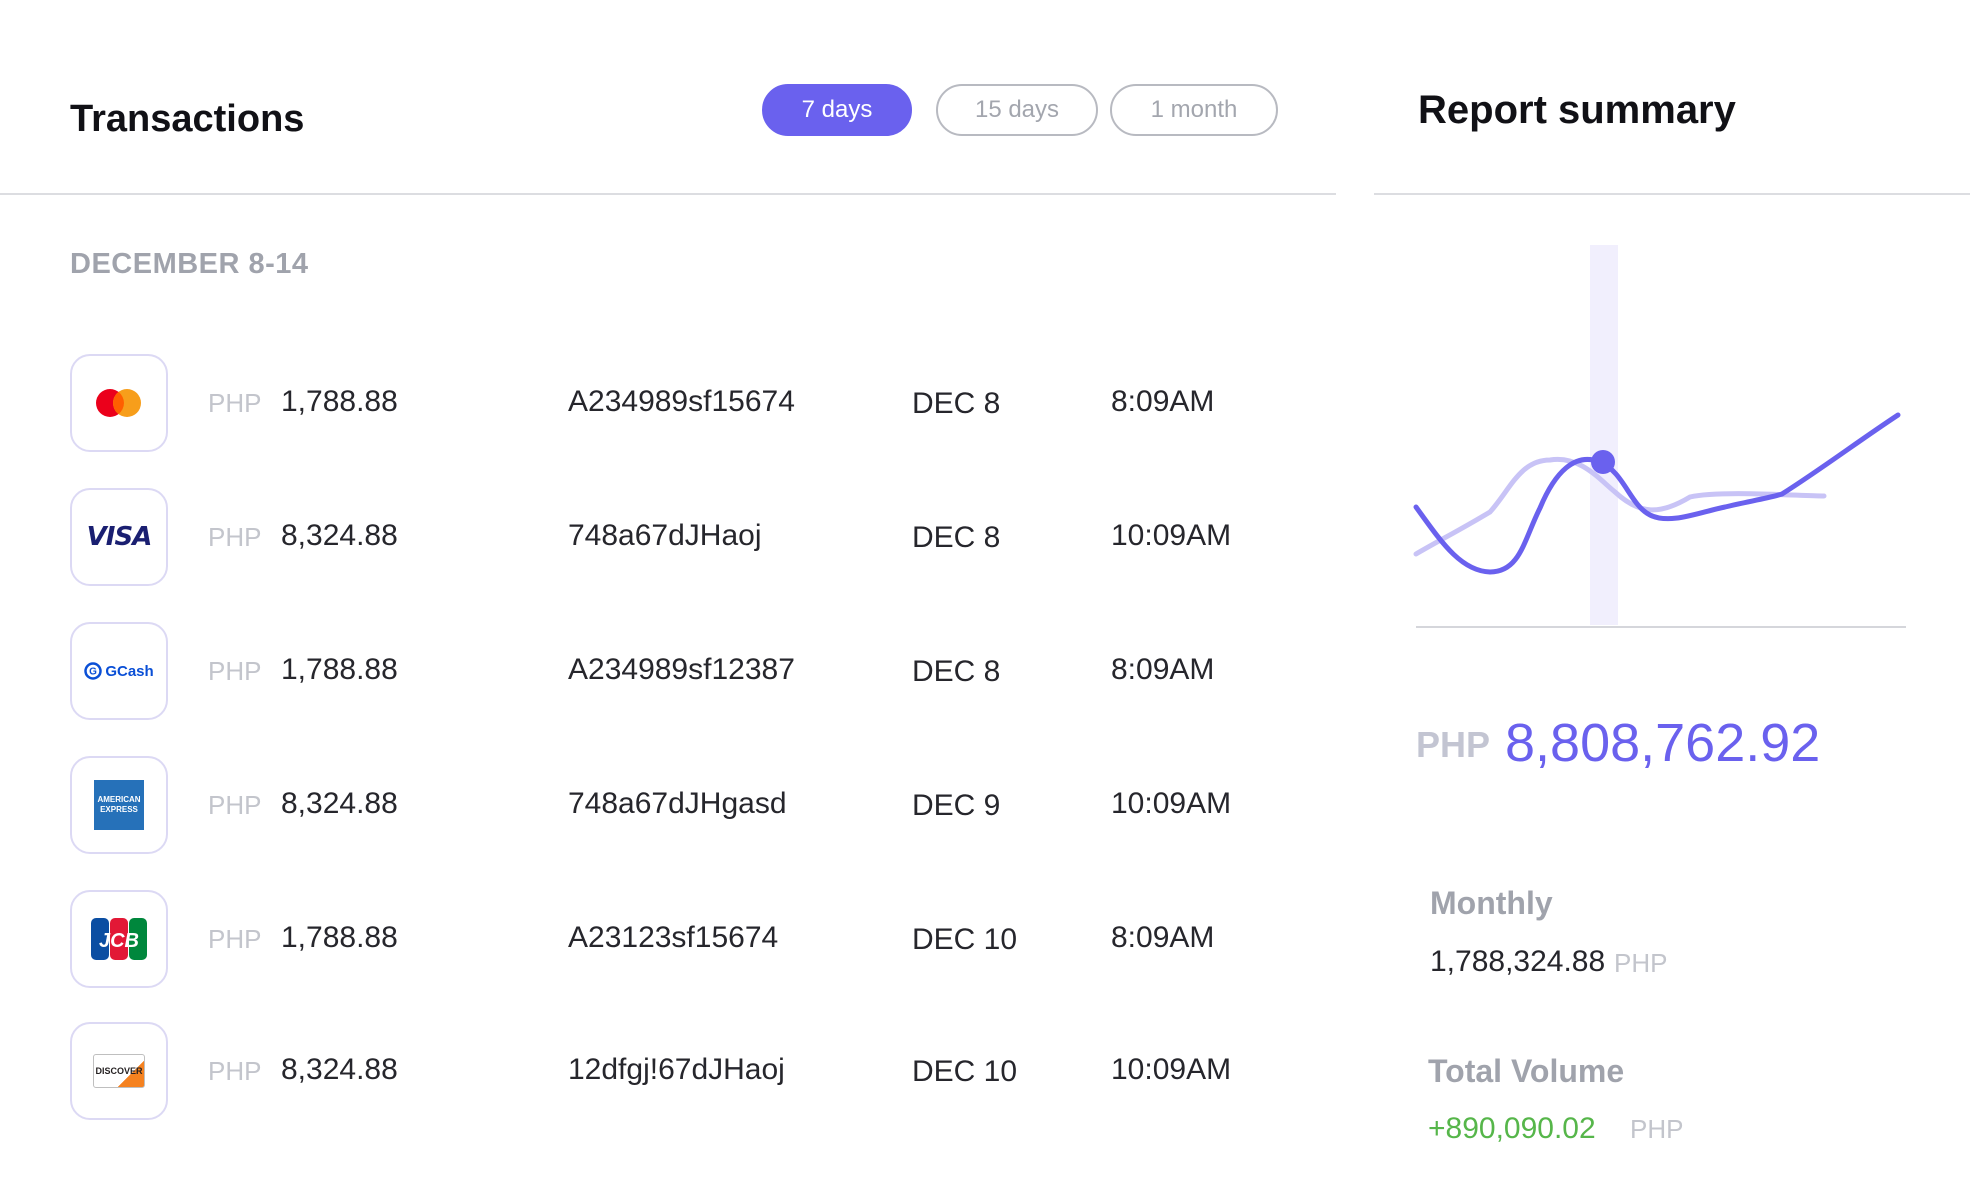  I want to click on filter-15-days-button: 15 days, so click(1017, 110).